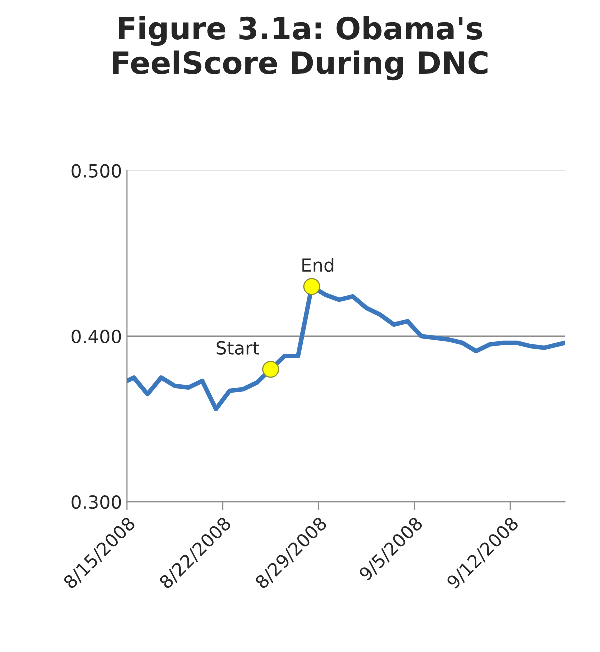 This screenshot has height=652, width=600. What do you see at coordinates (97, 503) in the screenshot?
I see `y-tick-label: 0.300` at bounding box center [97, 503].